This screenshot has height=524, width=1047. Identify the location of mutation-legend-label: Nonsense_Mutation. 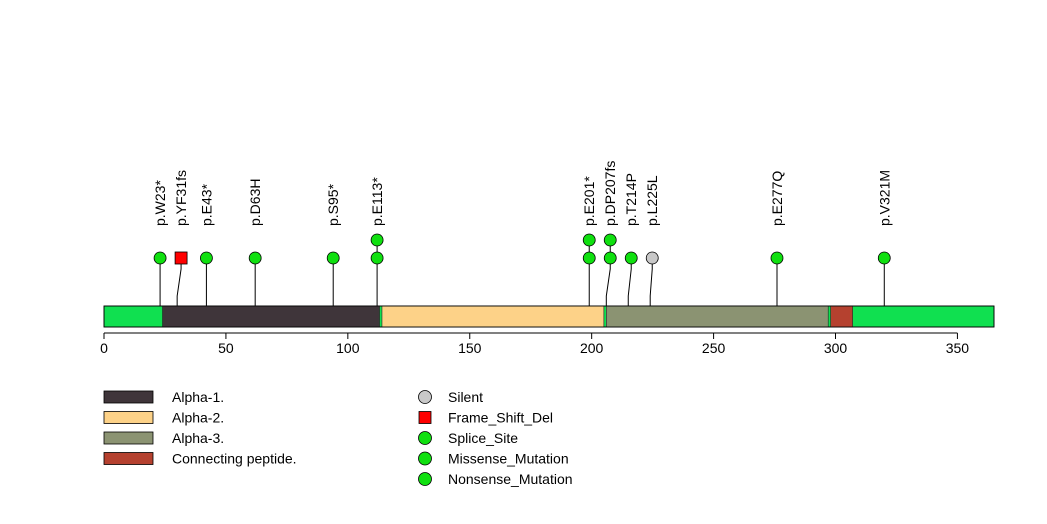
(510, 479).